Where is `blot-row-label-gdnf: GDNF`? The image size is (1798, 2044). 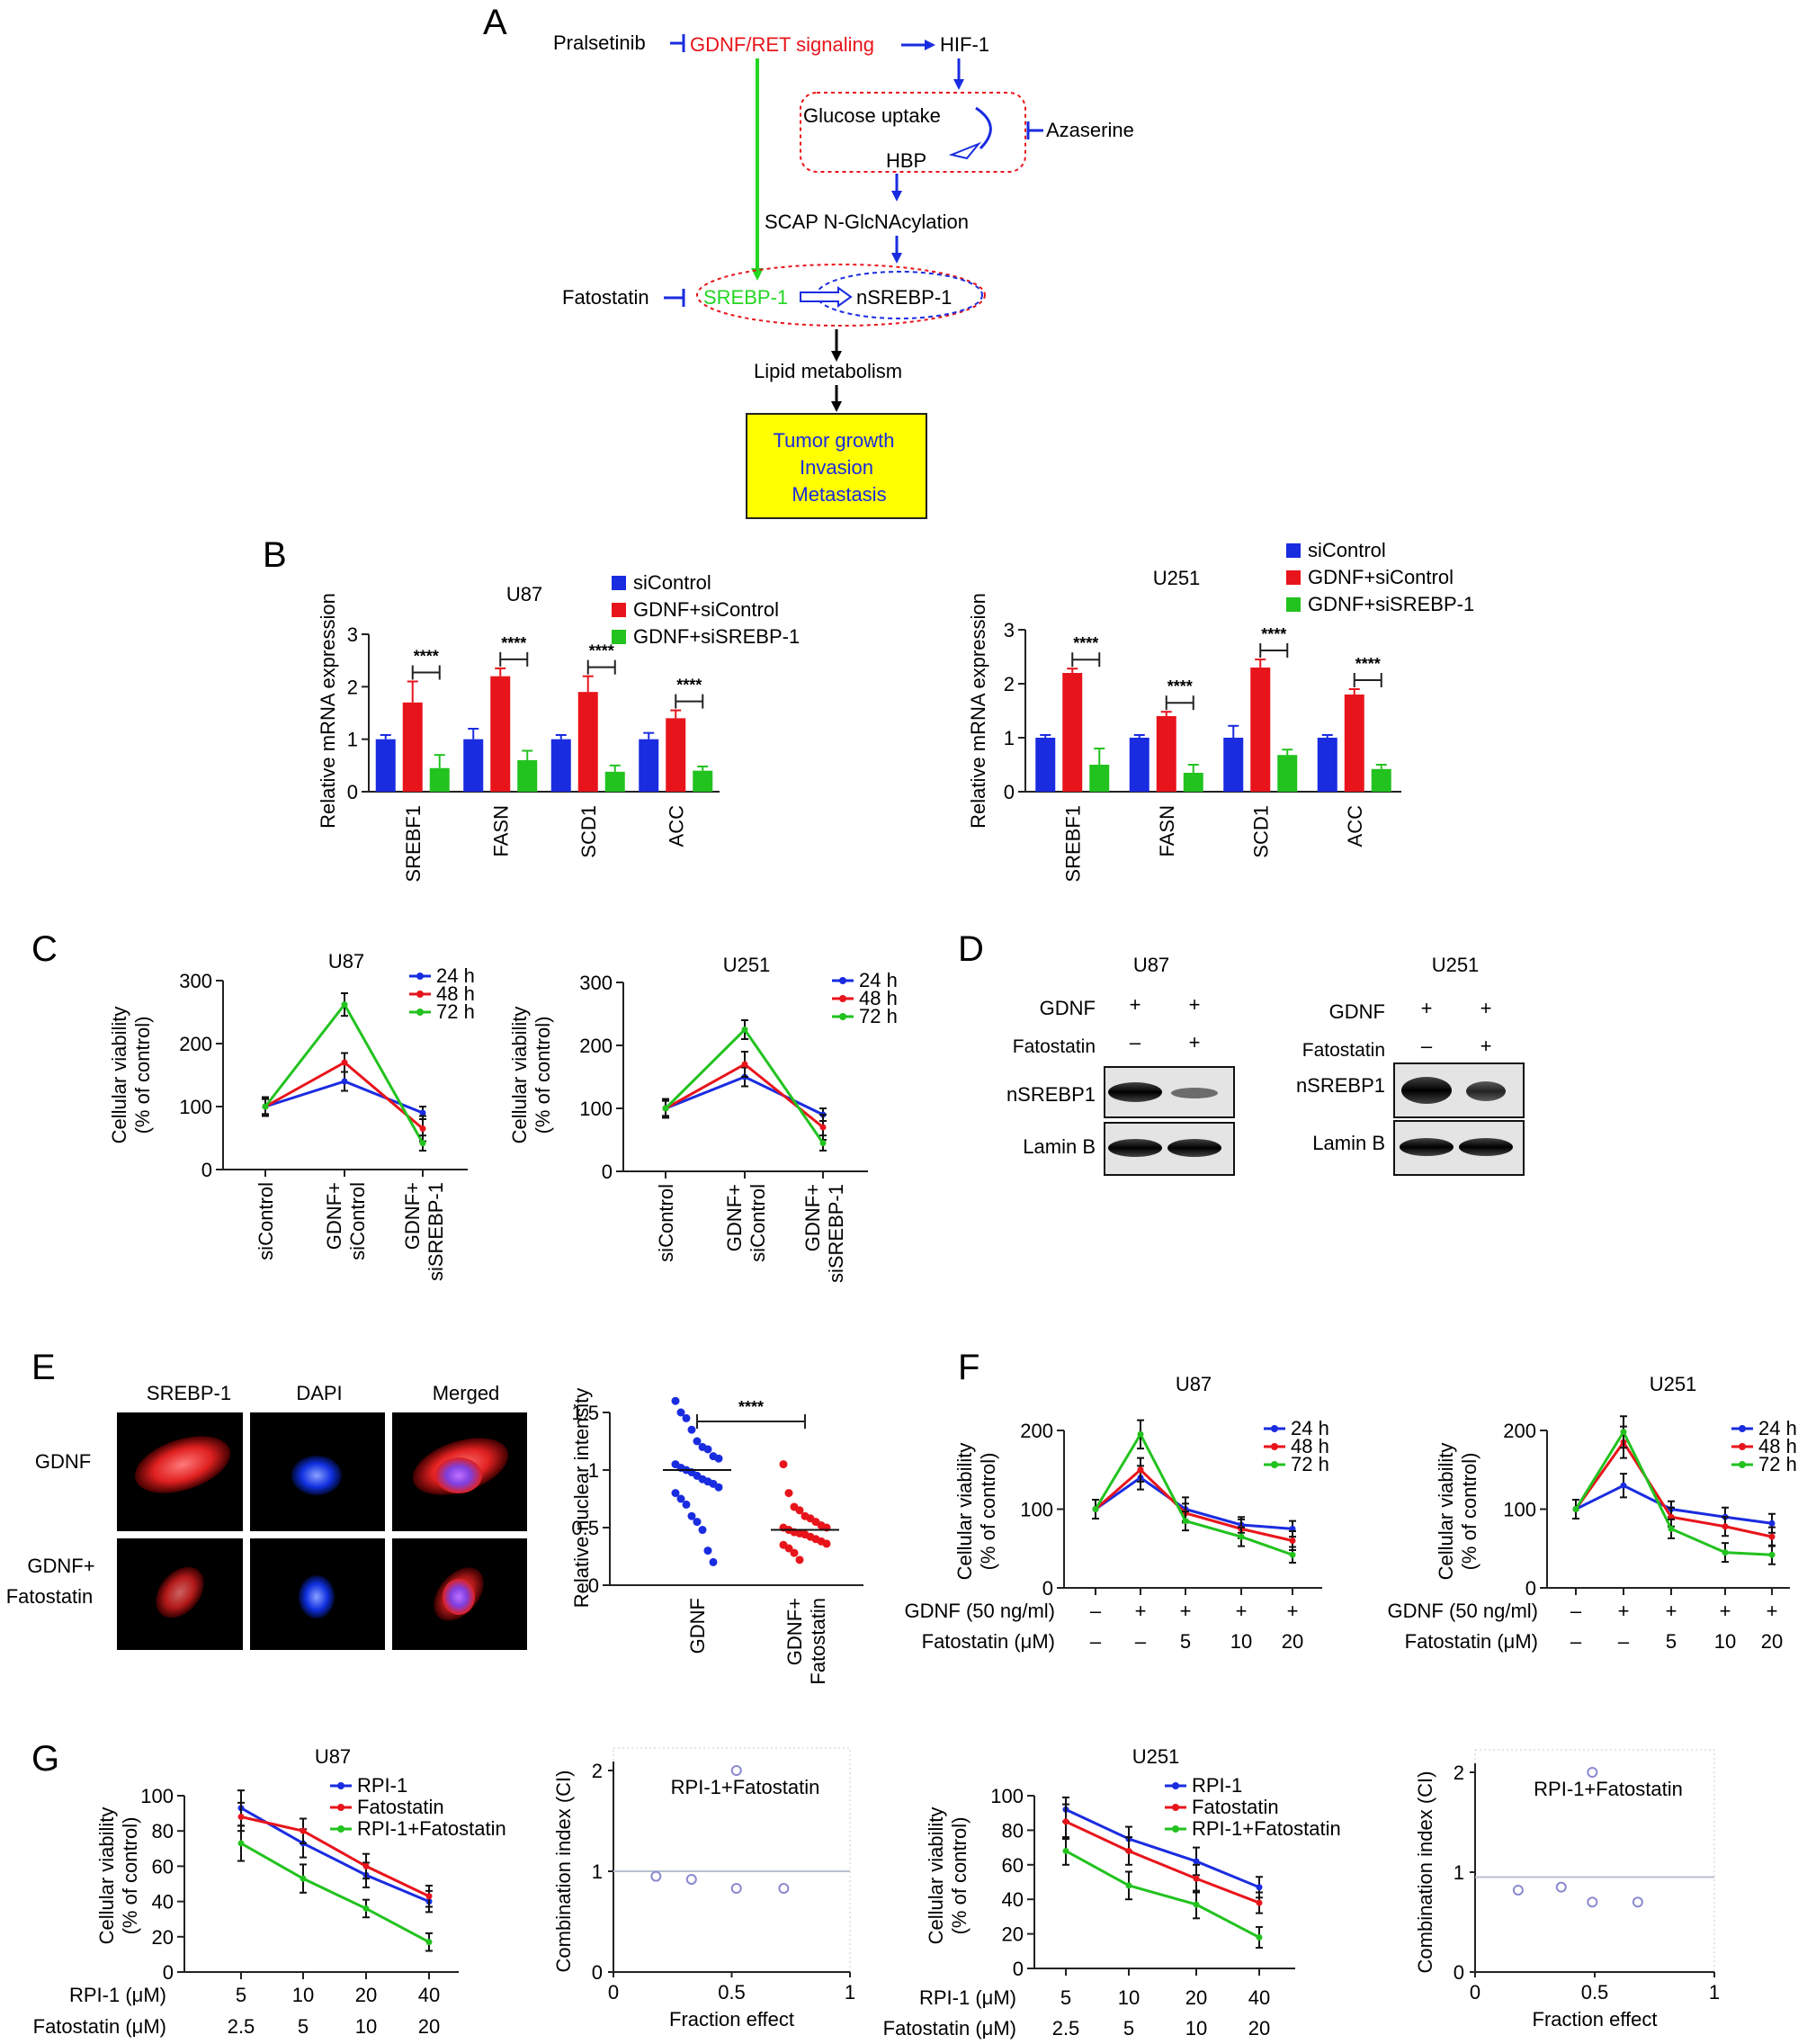 blot-row-label-gdnf: GDNF is located at coordinates (1357, 1011).